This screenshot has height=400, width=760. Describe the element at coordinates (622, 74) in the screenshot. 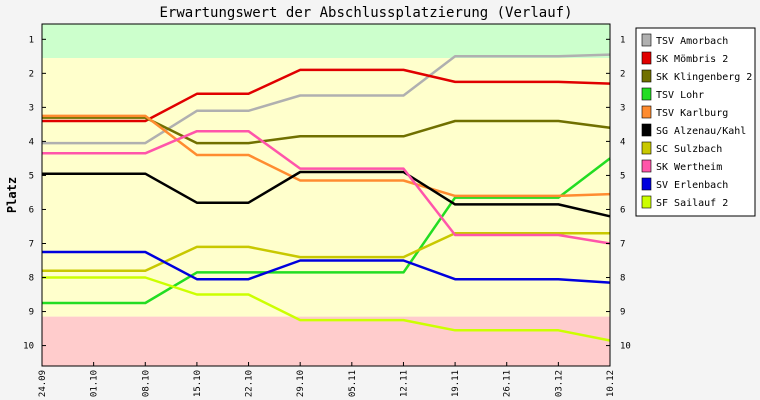

I see `y-tick-label-right: 2` at that location.